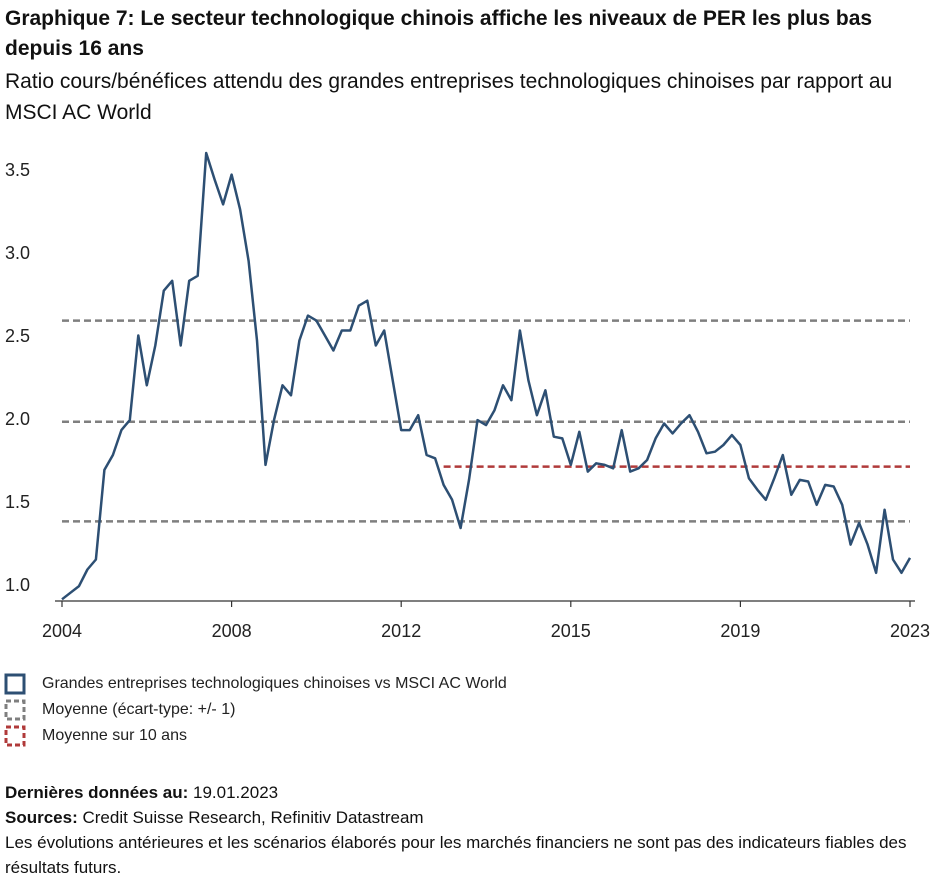 The height and width of the screenshot is (885, 941). I want to click on y-tick-label: 2.0, so click(17, 419).